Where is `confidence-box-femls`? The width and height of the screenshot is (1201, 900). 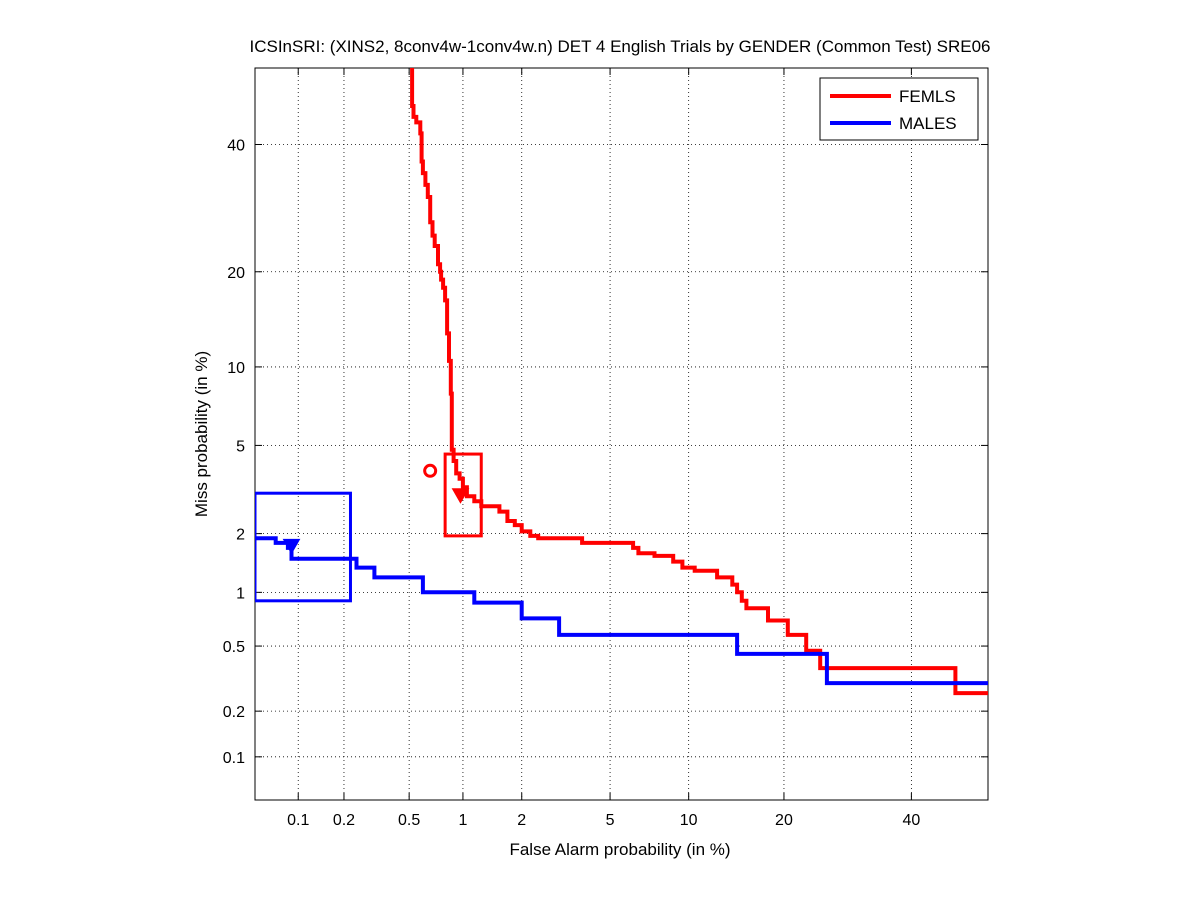
confidence-box-femls is located at coordinates (463, 495).